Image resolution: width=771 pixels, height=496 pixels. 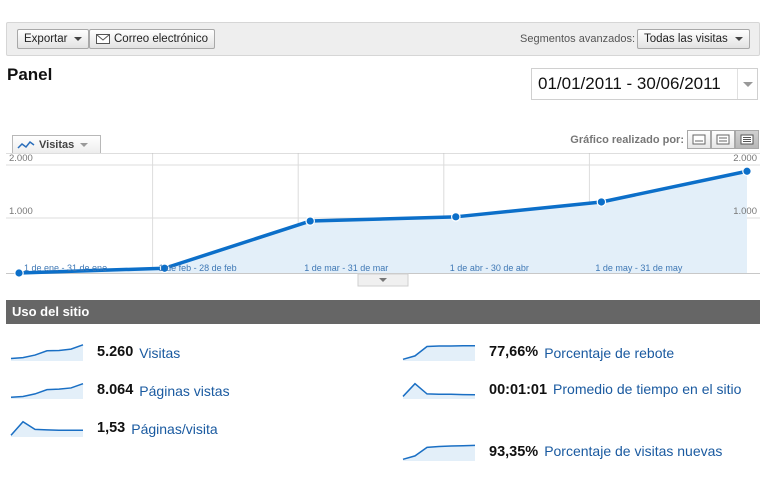 What do you see at coordinates (46, 39) in the screenshot?
I see `export-label: Exportar` at bounding box center [46, 39].